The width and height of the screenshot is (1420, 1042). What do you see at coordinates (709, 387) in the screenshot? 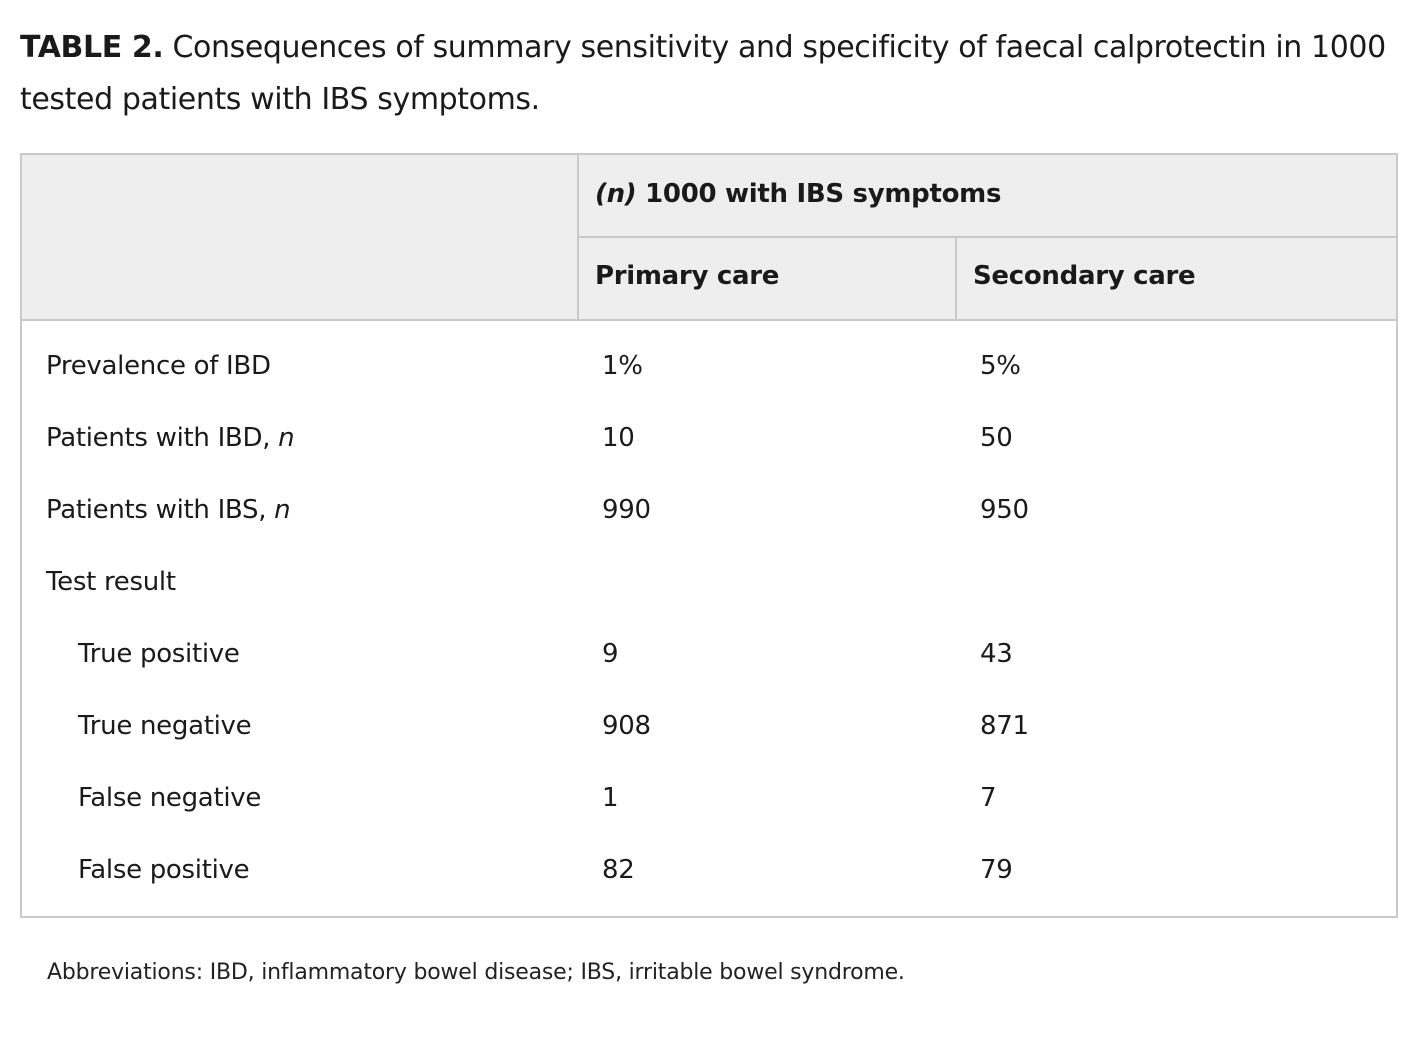
I see `table-row: Prevalence of IBD 1% 5%` at bounding box center [709, 387].